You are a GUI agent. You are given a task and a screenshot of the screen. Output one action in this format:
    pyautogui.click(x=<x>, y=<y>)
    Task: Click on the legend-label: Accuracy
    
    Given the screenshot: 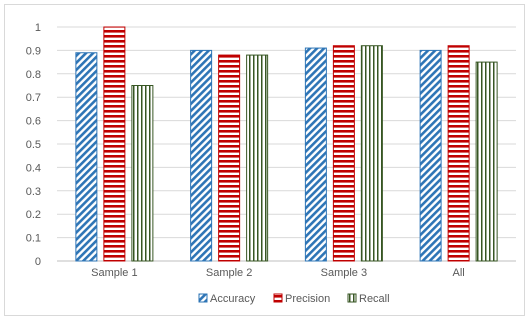 What is the action you would take?
    pyautogui.click(x=233, y=299)
    